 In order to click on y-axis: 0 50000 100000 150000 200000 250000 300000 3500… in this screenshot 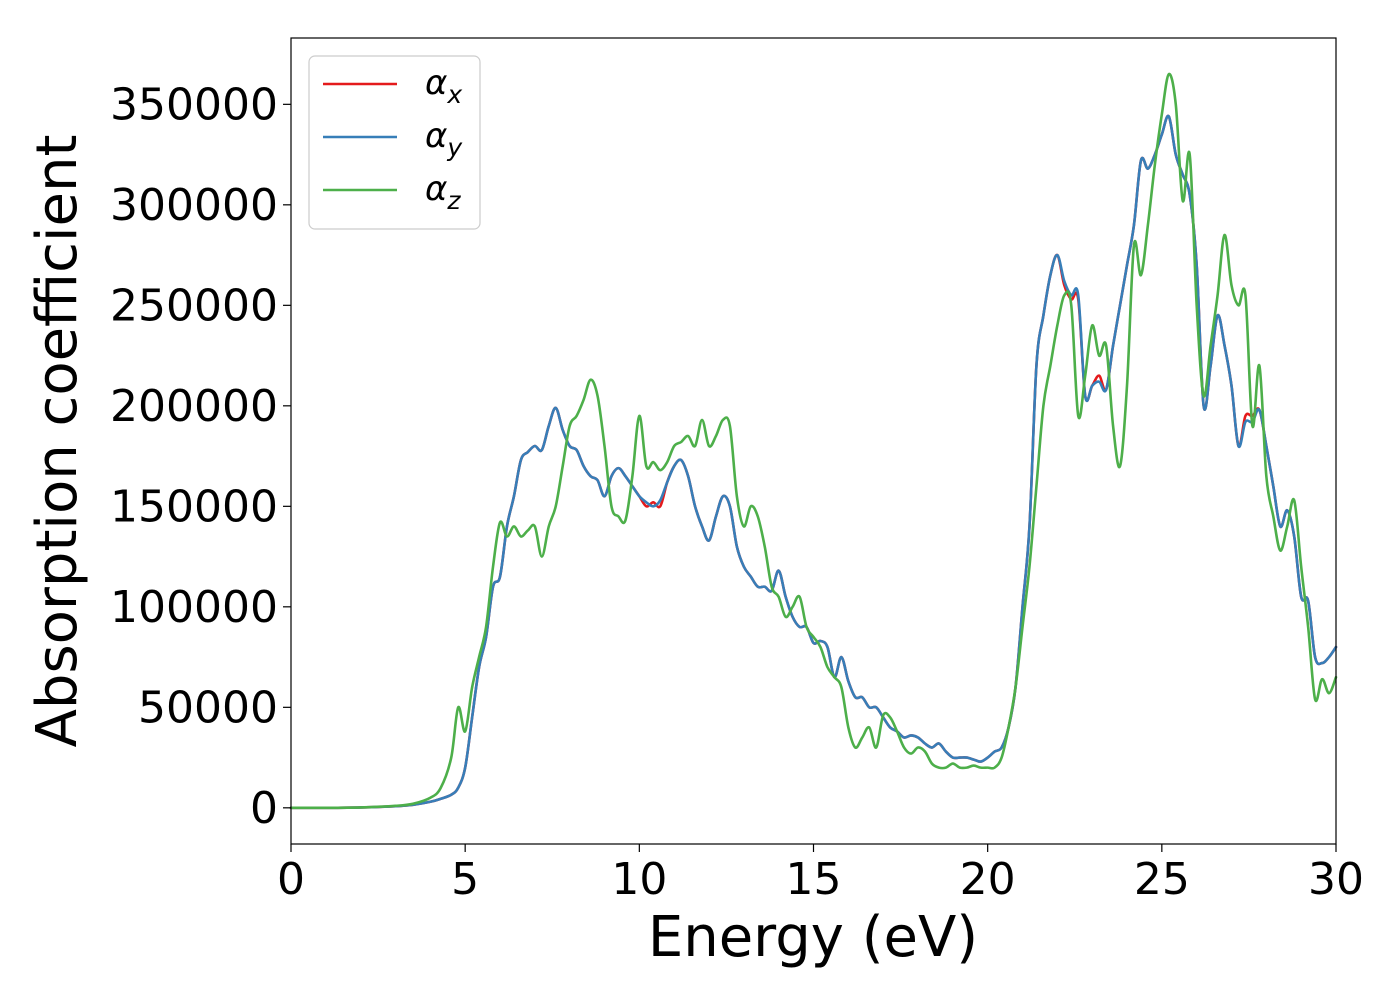, I will do `click(200, 456)`.